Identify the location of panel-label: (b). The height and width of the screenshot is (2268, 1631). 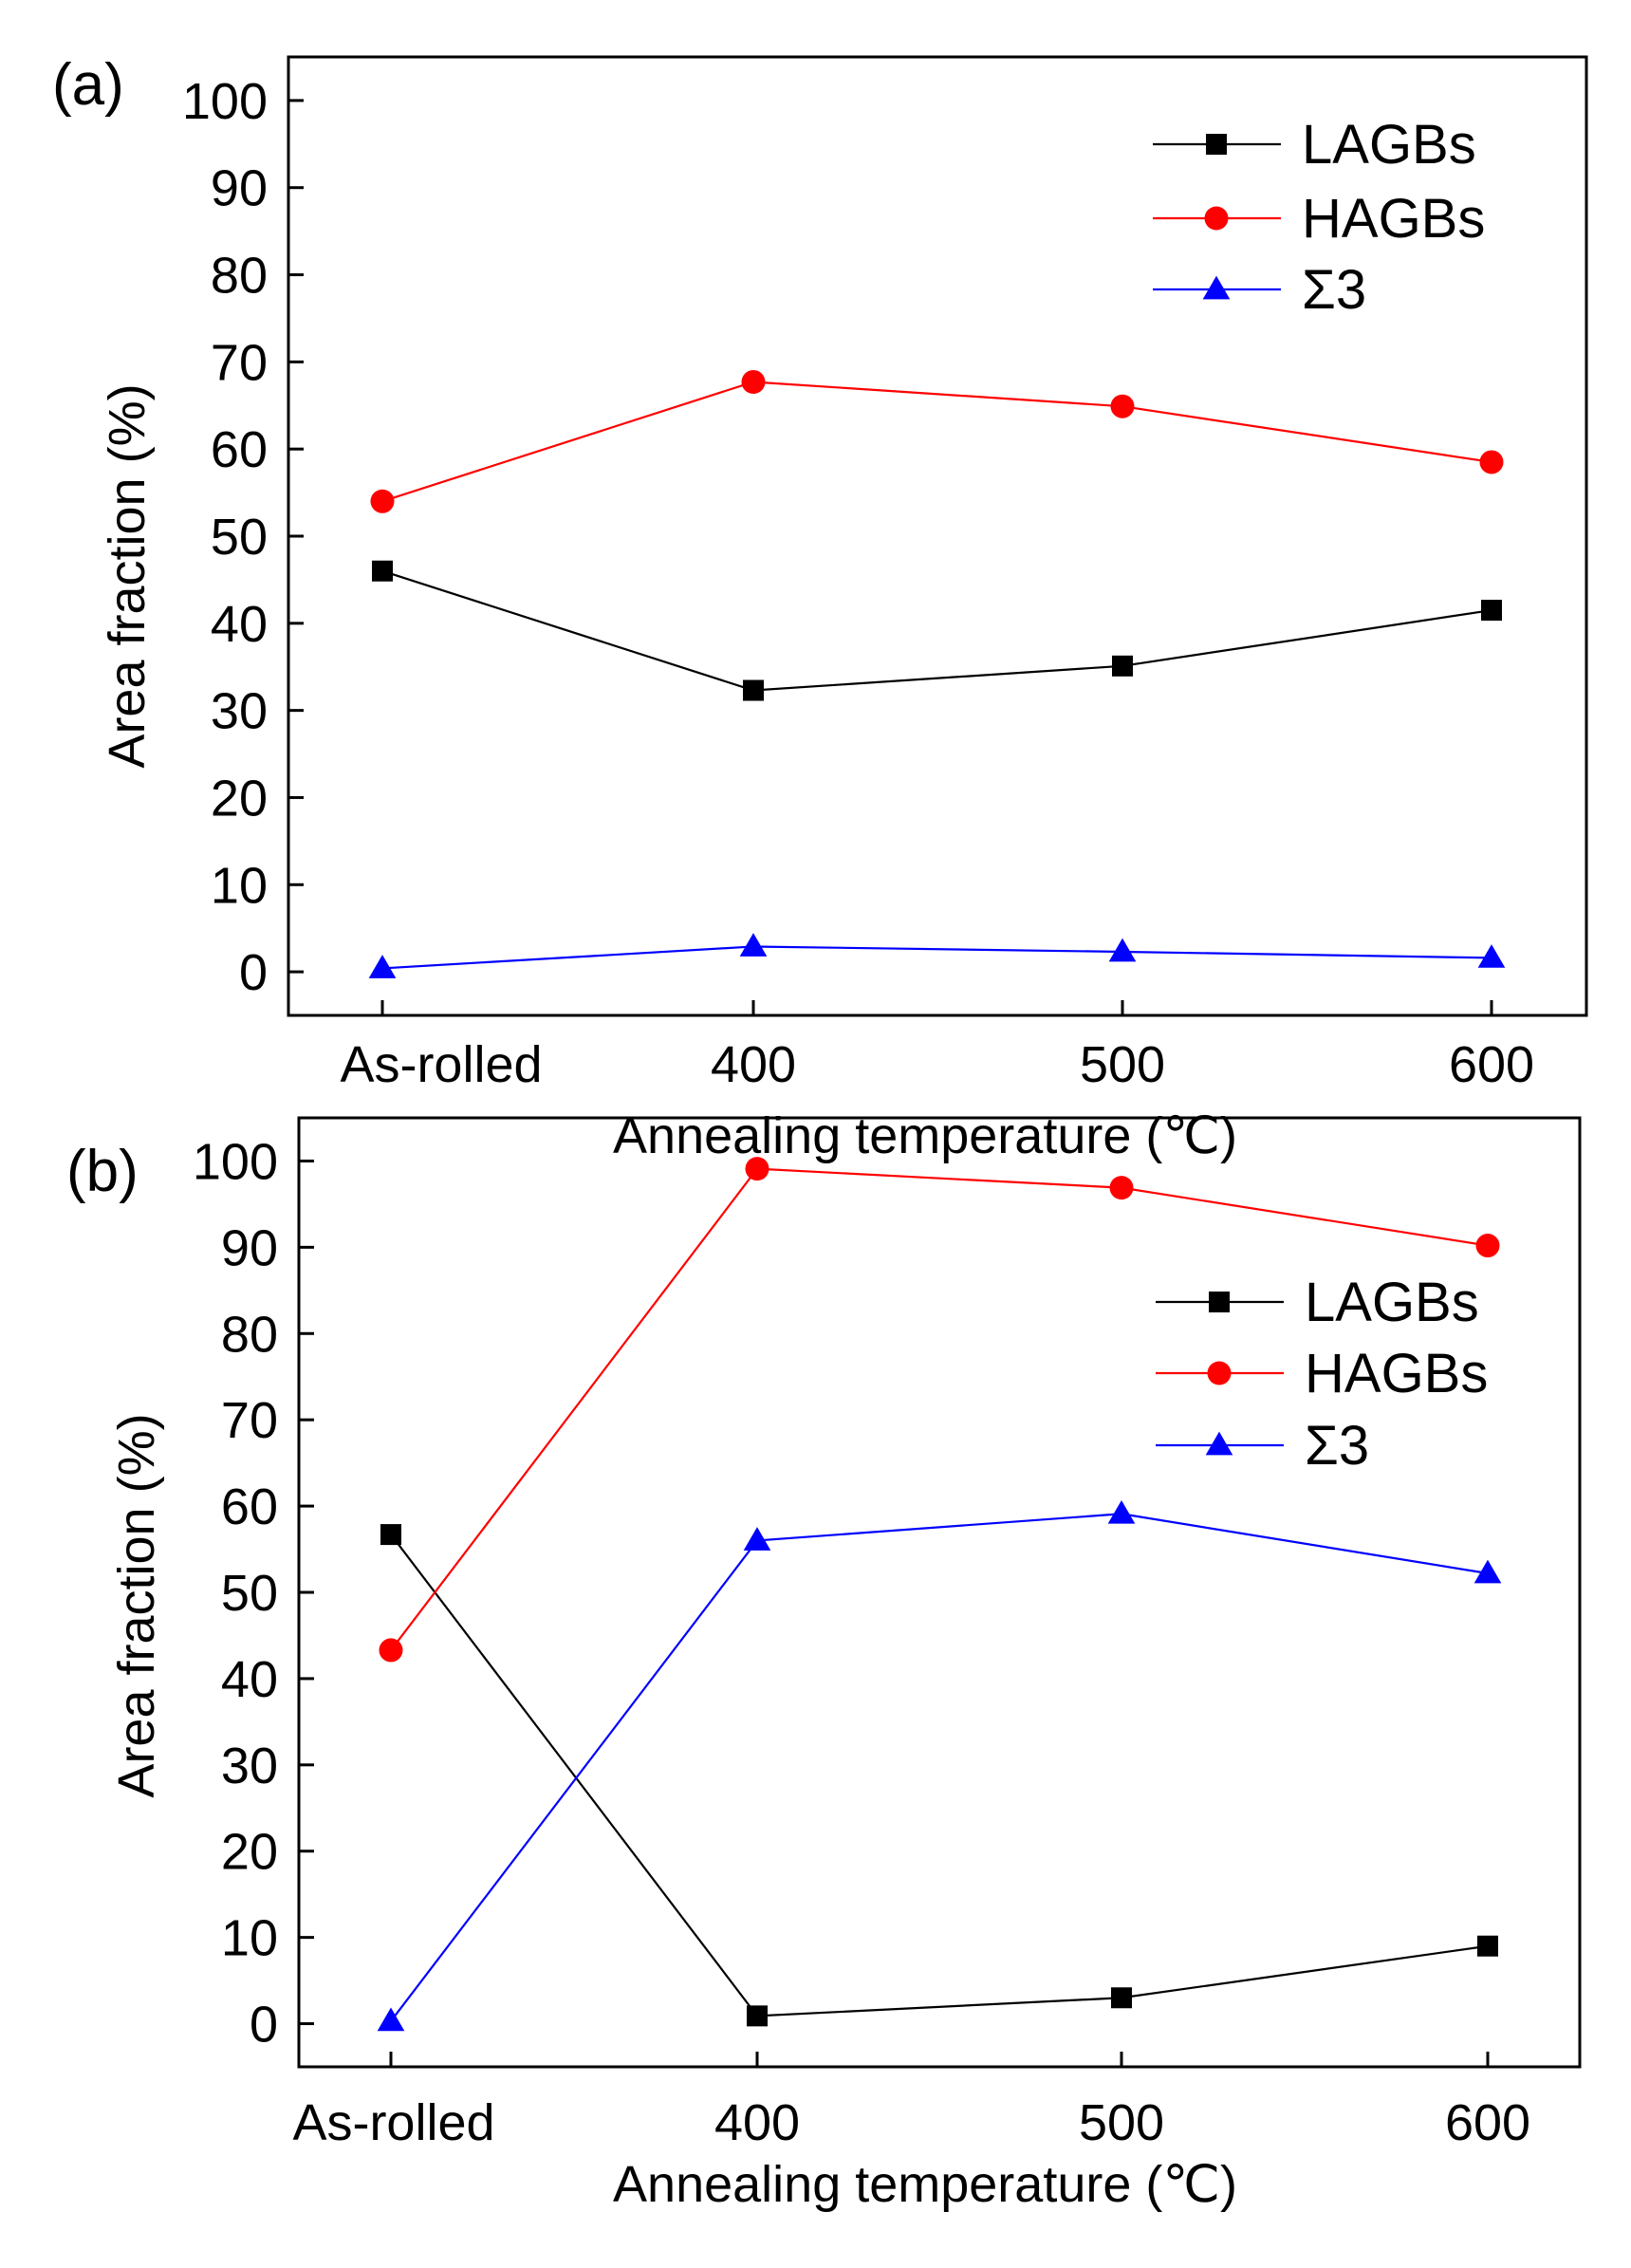
(103, 1172).